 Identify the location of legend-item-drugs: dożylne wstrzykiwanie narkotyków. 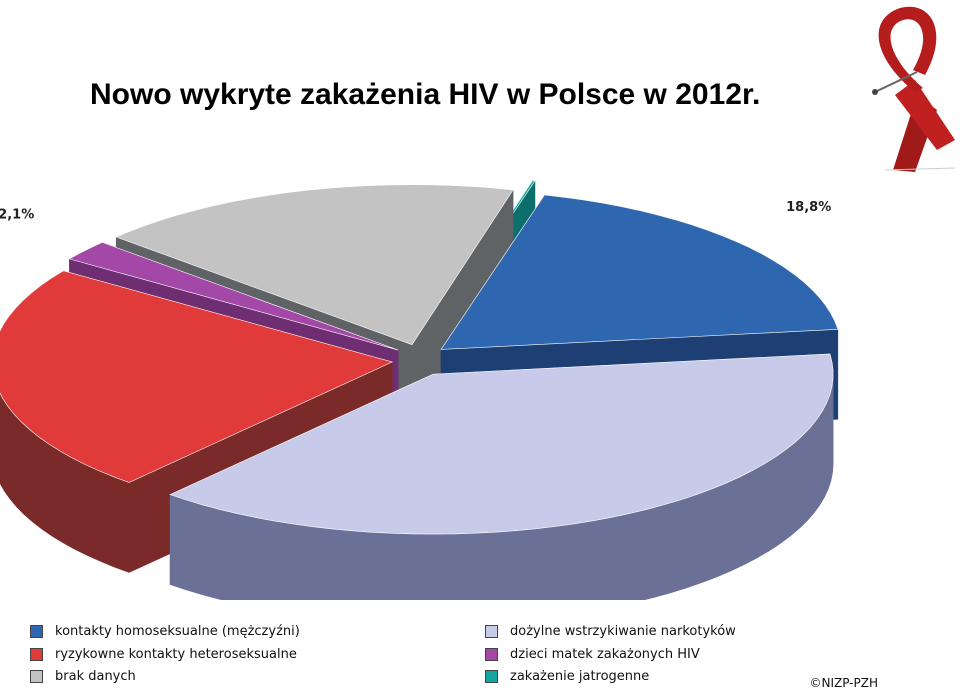
(667, 631).